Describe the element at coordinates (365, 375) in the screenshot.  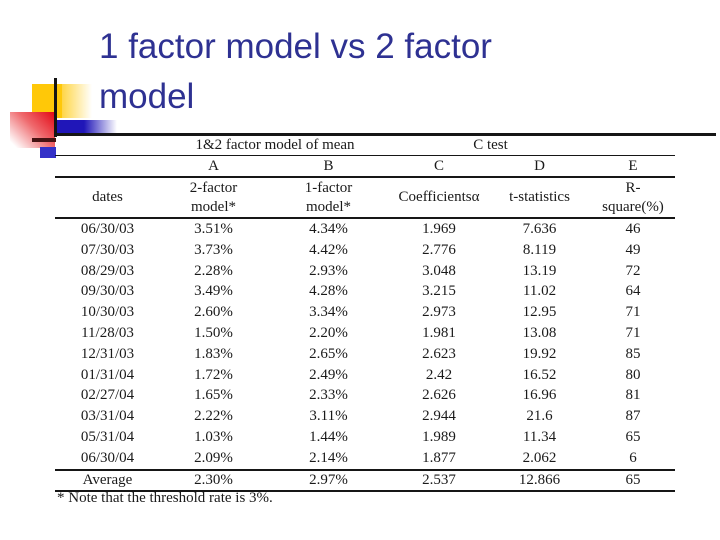
I see `table-row: 01/31/04 1.72% 2.49% 2.42 16.52 80` at that location.